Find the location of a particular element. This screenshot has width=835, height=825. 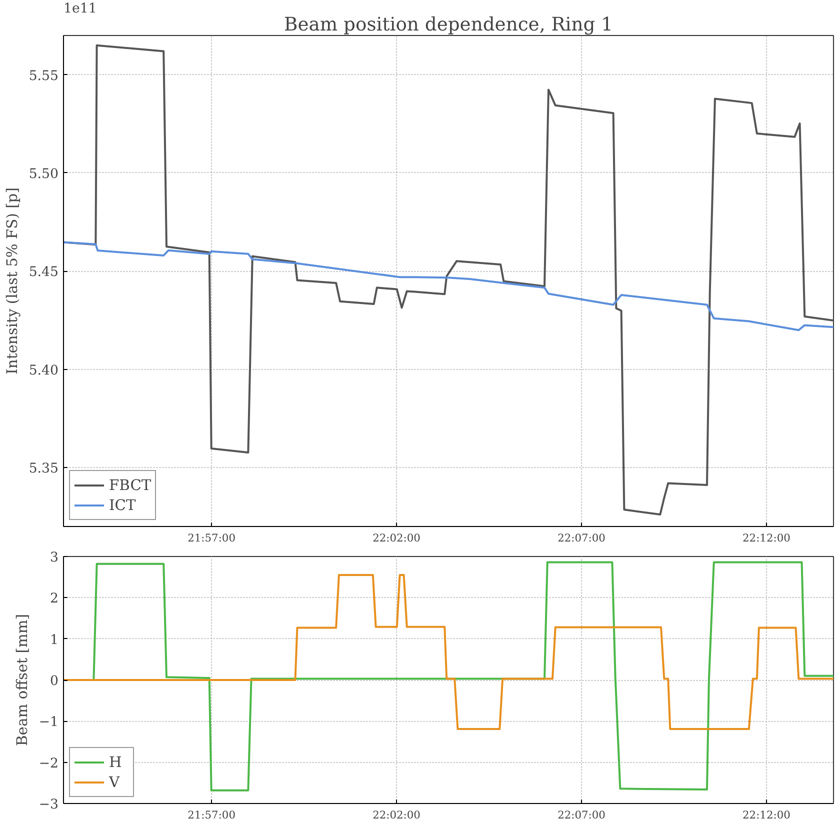

chart-title: Beam position dependence, Ring 1 is located at coordinates (448, 25).